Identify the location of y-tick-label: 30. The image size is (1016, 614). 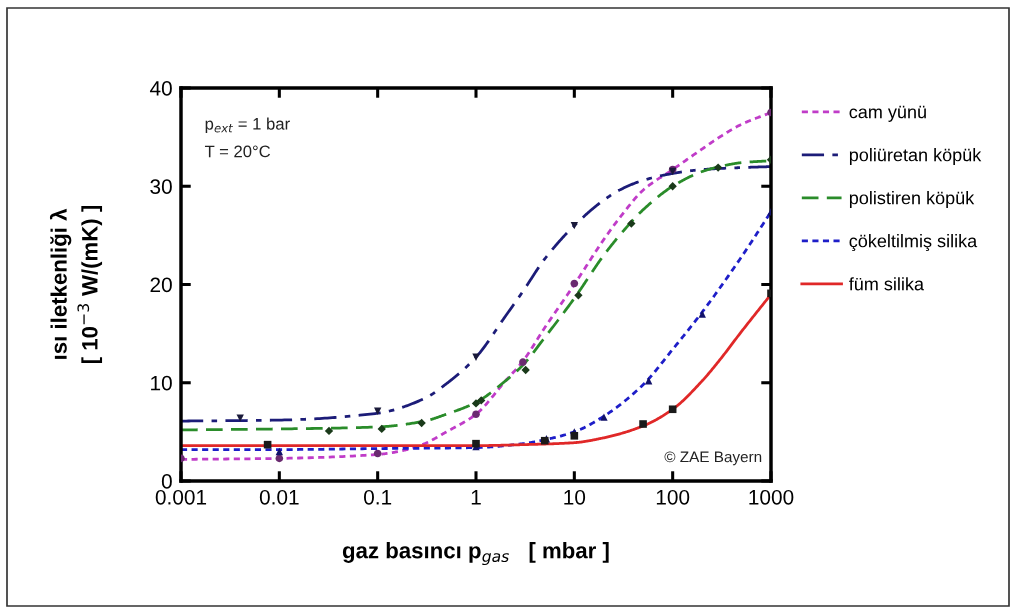
(161, 186).